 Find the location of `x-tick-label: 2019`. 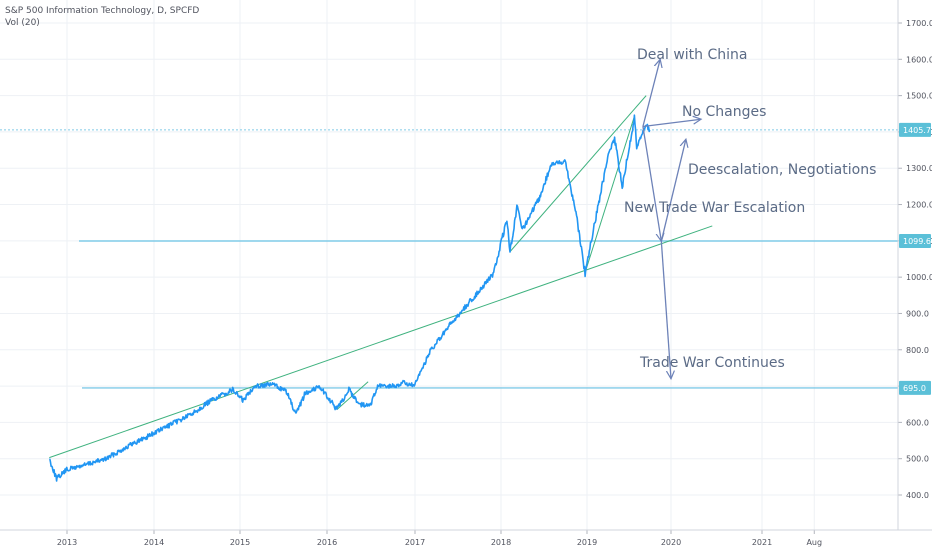

x-tick-label: 2019 is located at coordinates (587, 542).